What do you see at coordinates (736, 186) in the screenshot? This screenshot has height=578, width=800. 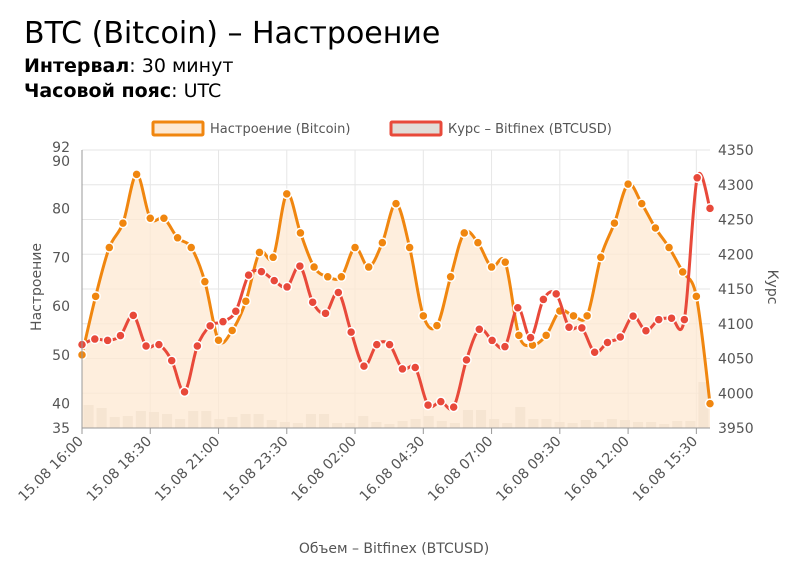 I see `y-right-tick: 4300` at bounding box center [736, 186].